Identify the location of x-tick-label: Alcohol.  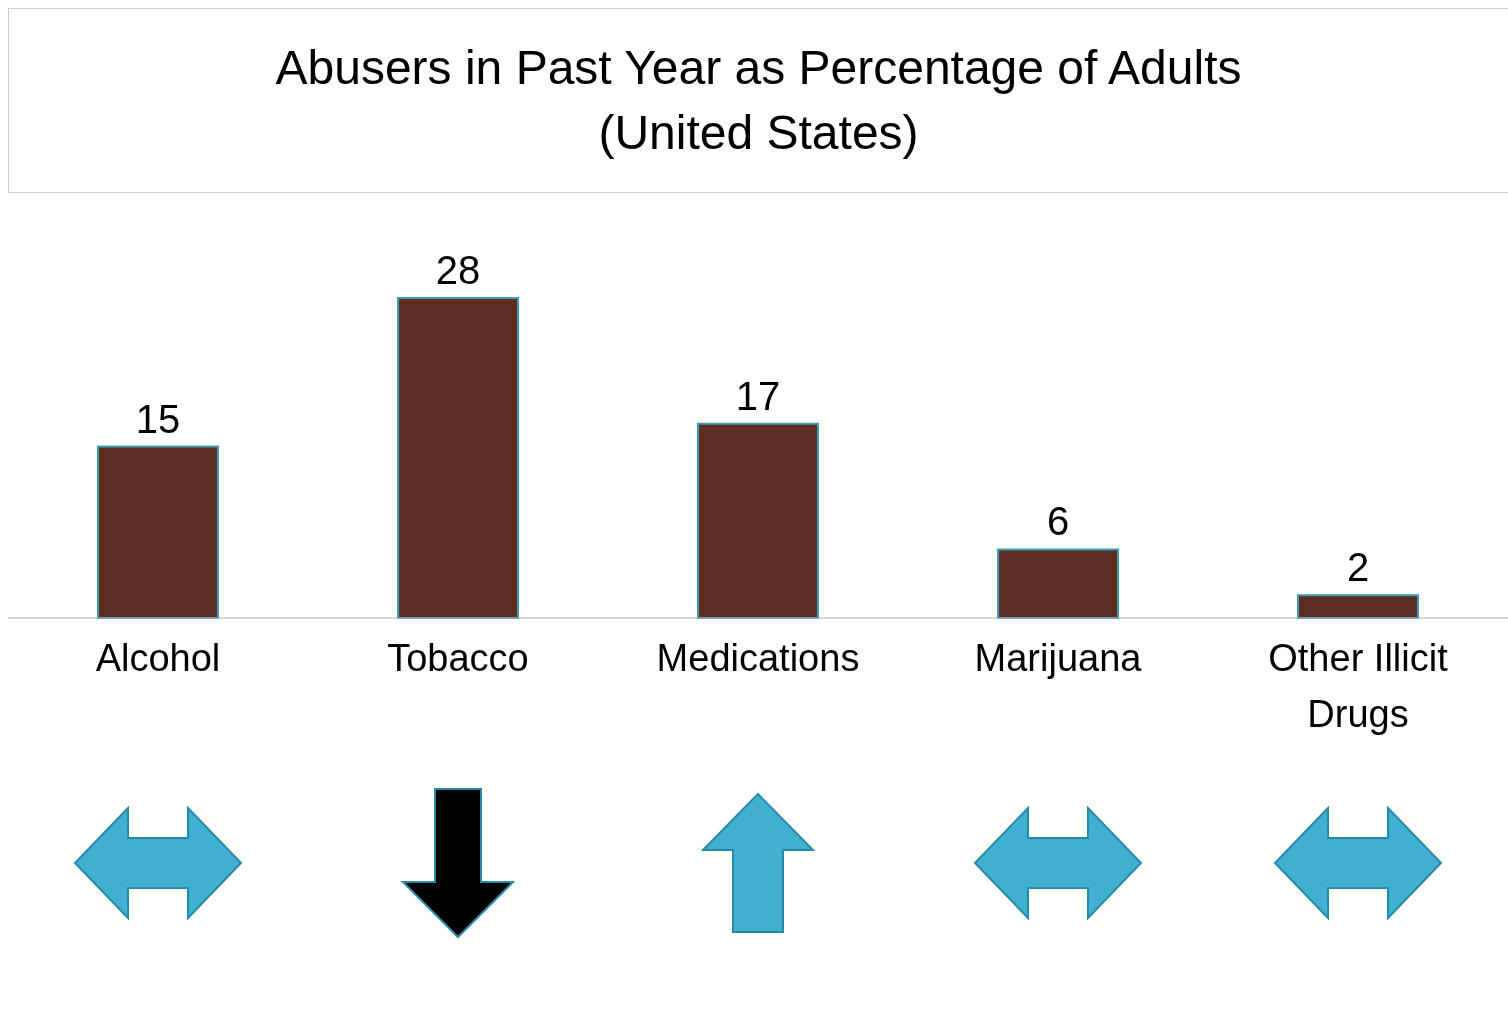
(158, 658).